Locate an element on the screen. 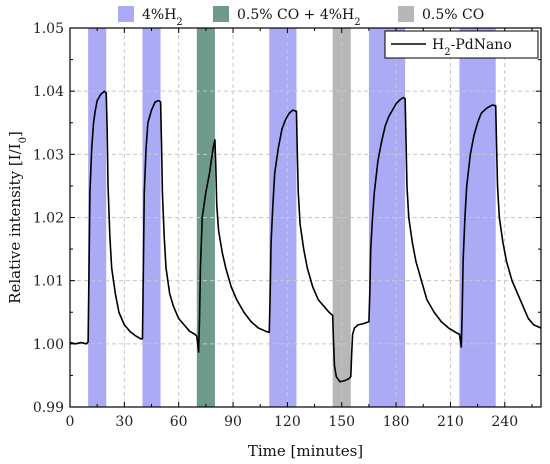 The width and height of the screenshot is (550, 464). y-tick-label-1: 1.00 is located at coordinates (48, 345).